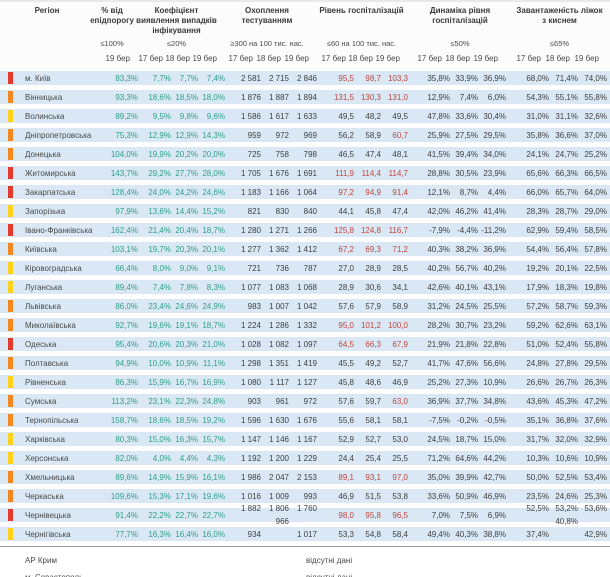 The image size is (610, 577). I want to click on hospitalization-value: 55,6, so click(346, 420).